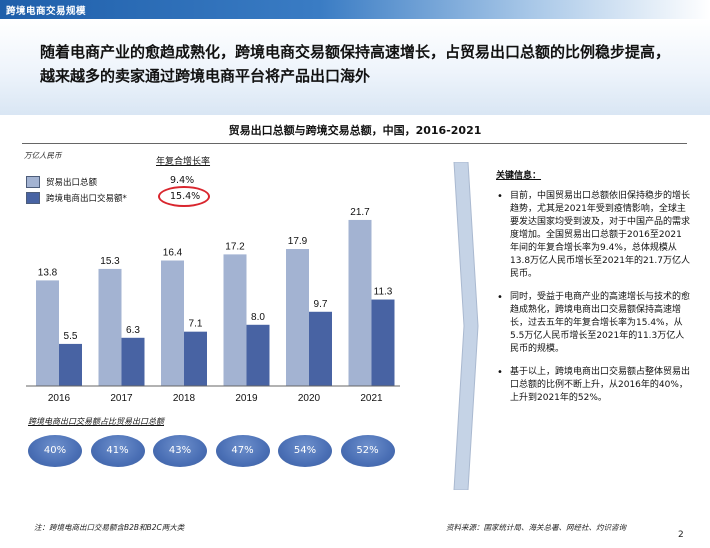  What do you see at coordinates (298, 241) in the screenshot?
I see `data-label: 17.9` at bounding box center [298, 241].